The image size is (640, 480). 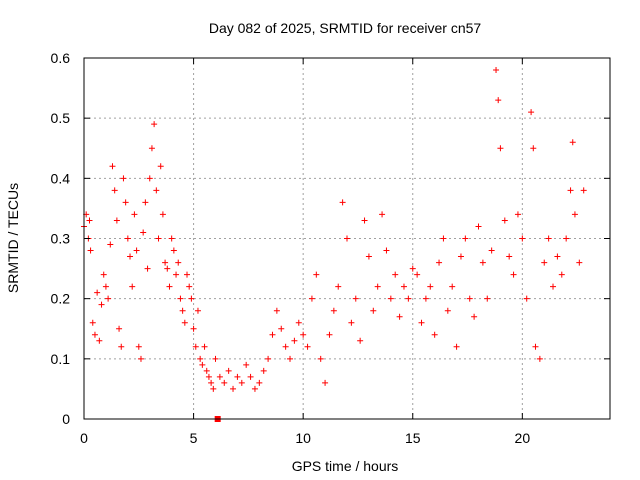 What do you see at coordinates (523, 438) in the screenshot?
I see `x-tick-label: 20` at bounding box center [523, 438].